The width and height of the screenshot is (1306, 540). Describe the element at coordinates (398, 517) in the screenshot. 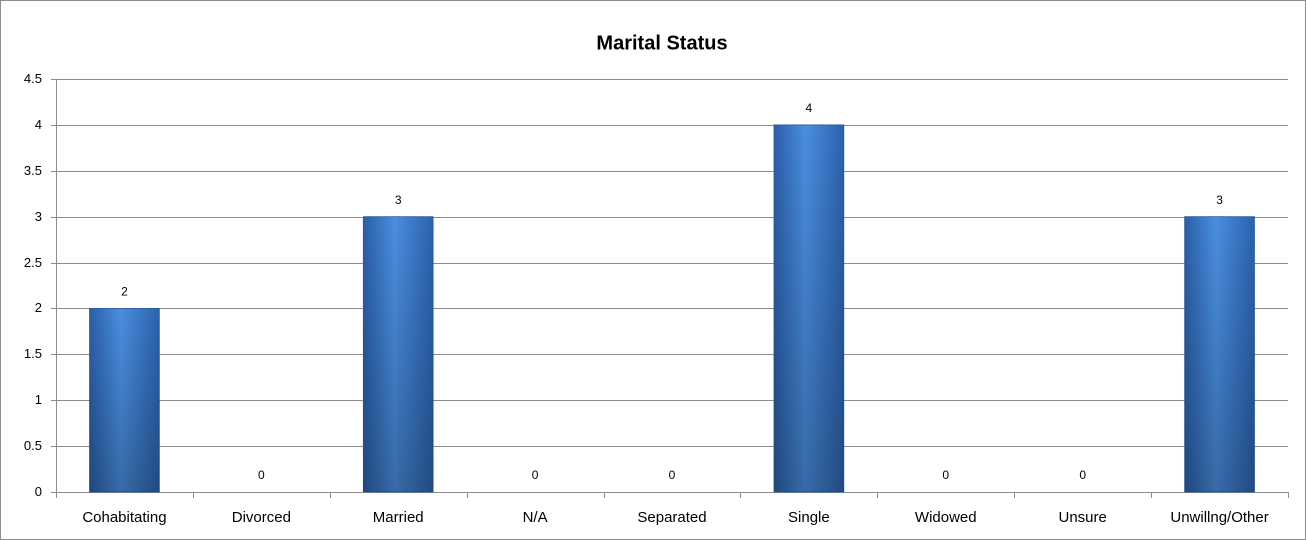

I see `x-tick-label: Married` at that location.